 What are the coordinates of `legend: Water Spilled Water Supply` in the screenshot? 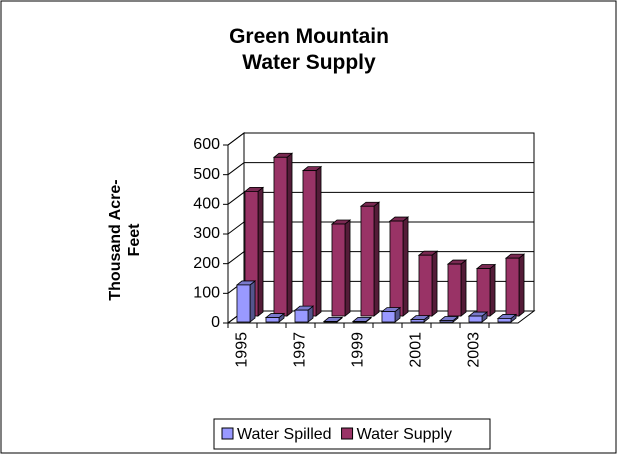 It's located at (352, 434).